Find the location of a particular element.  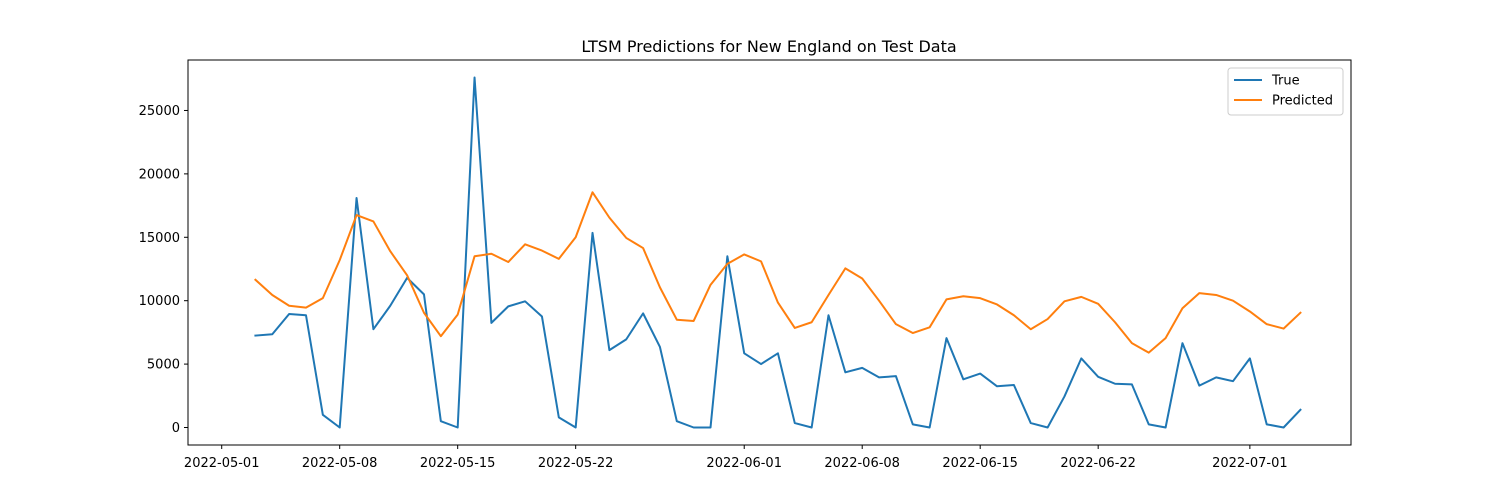

y-tick-label: 5000 is located at coordinates (163, 365).